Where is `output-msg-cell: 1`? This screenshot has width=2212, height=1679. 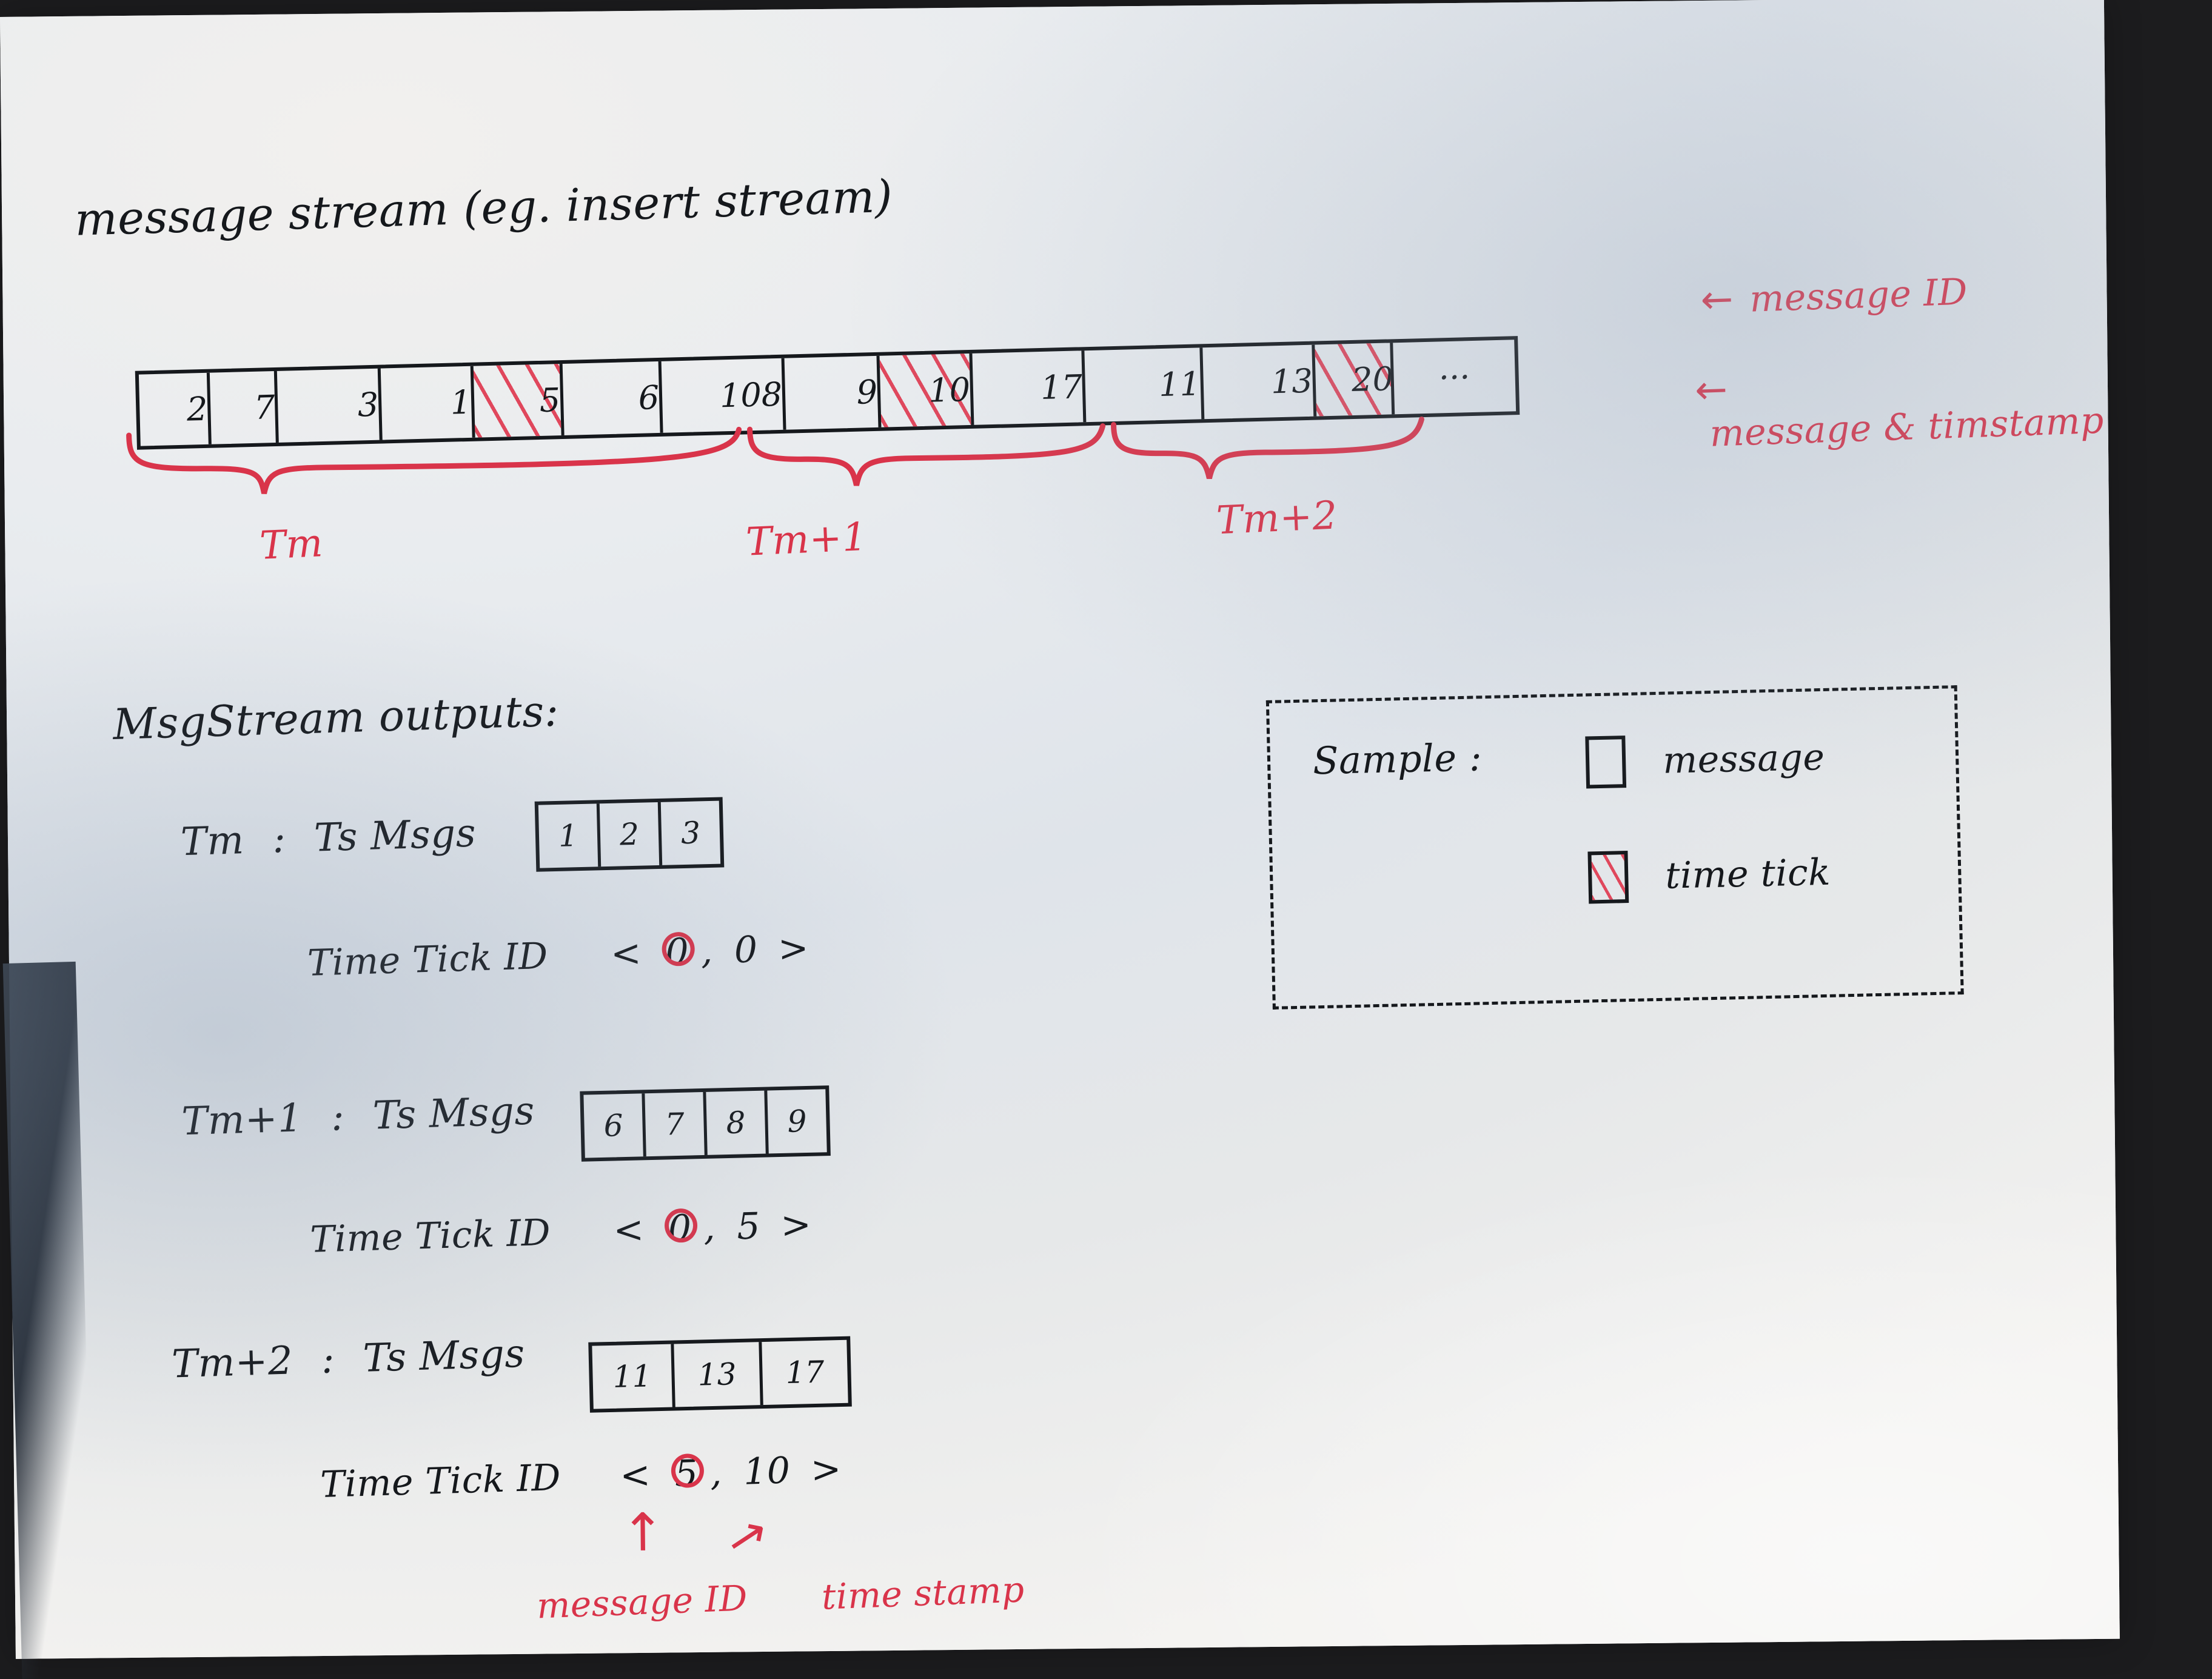
output-msg-cell: 1 is located at coordinates (570, 836).